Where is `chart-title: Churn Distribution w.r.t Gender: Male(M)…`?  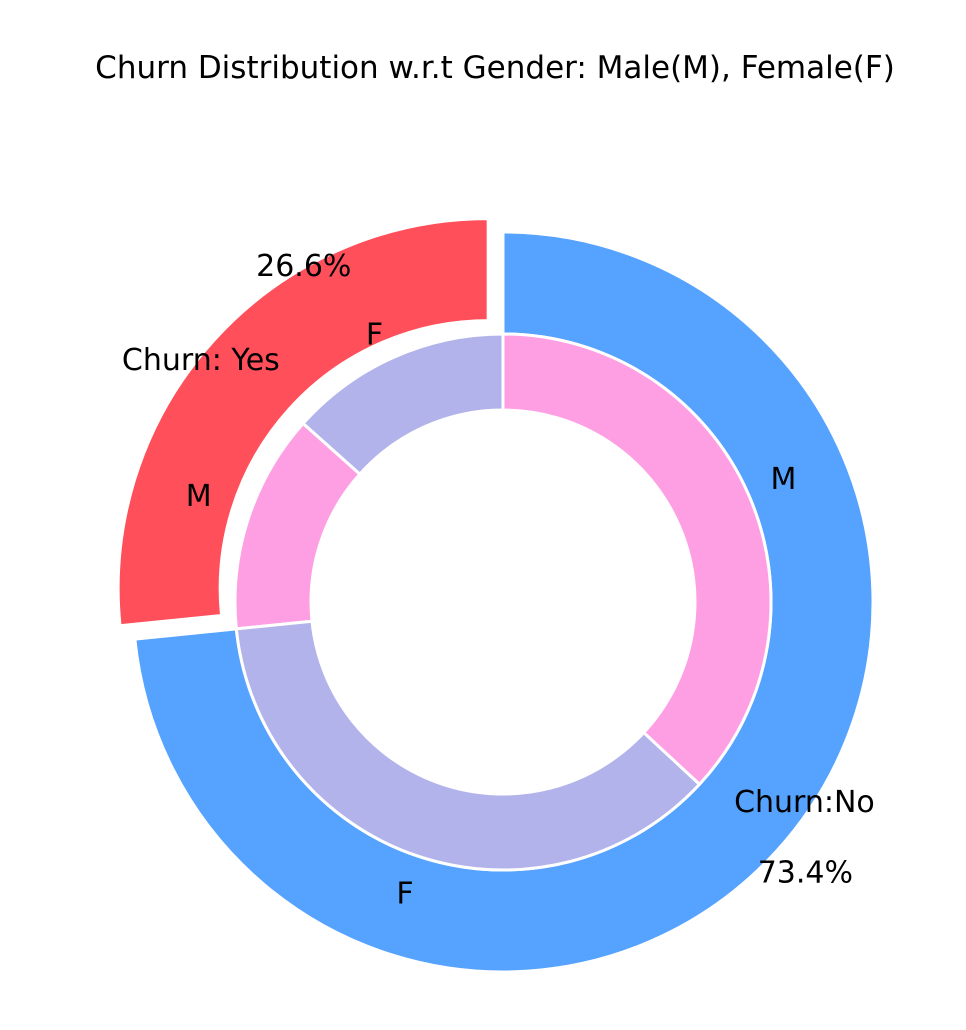
chart-title: Churn Distribution w.r.t Gender: Male(M)… is located at coordinates (495, 68).